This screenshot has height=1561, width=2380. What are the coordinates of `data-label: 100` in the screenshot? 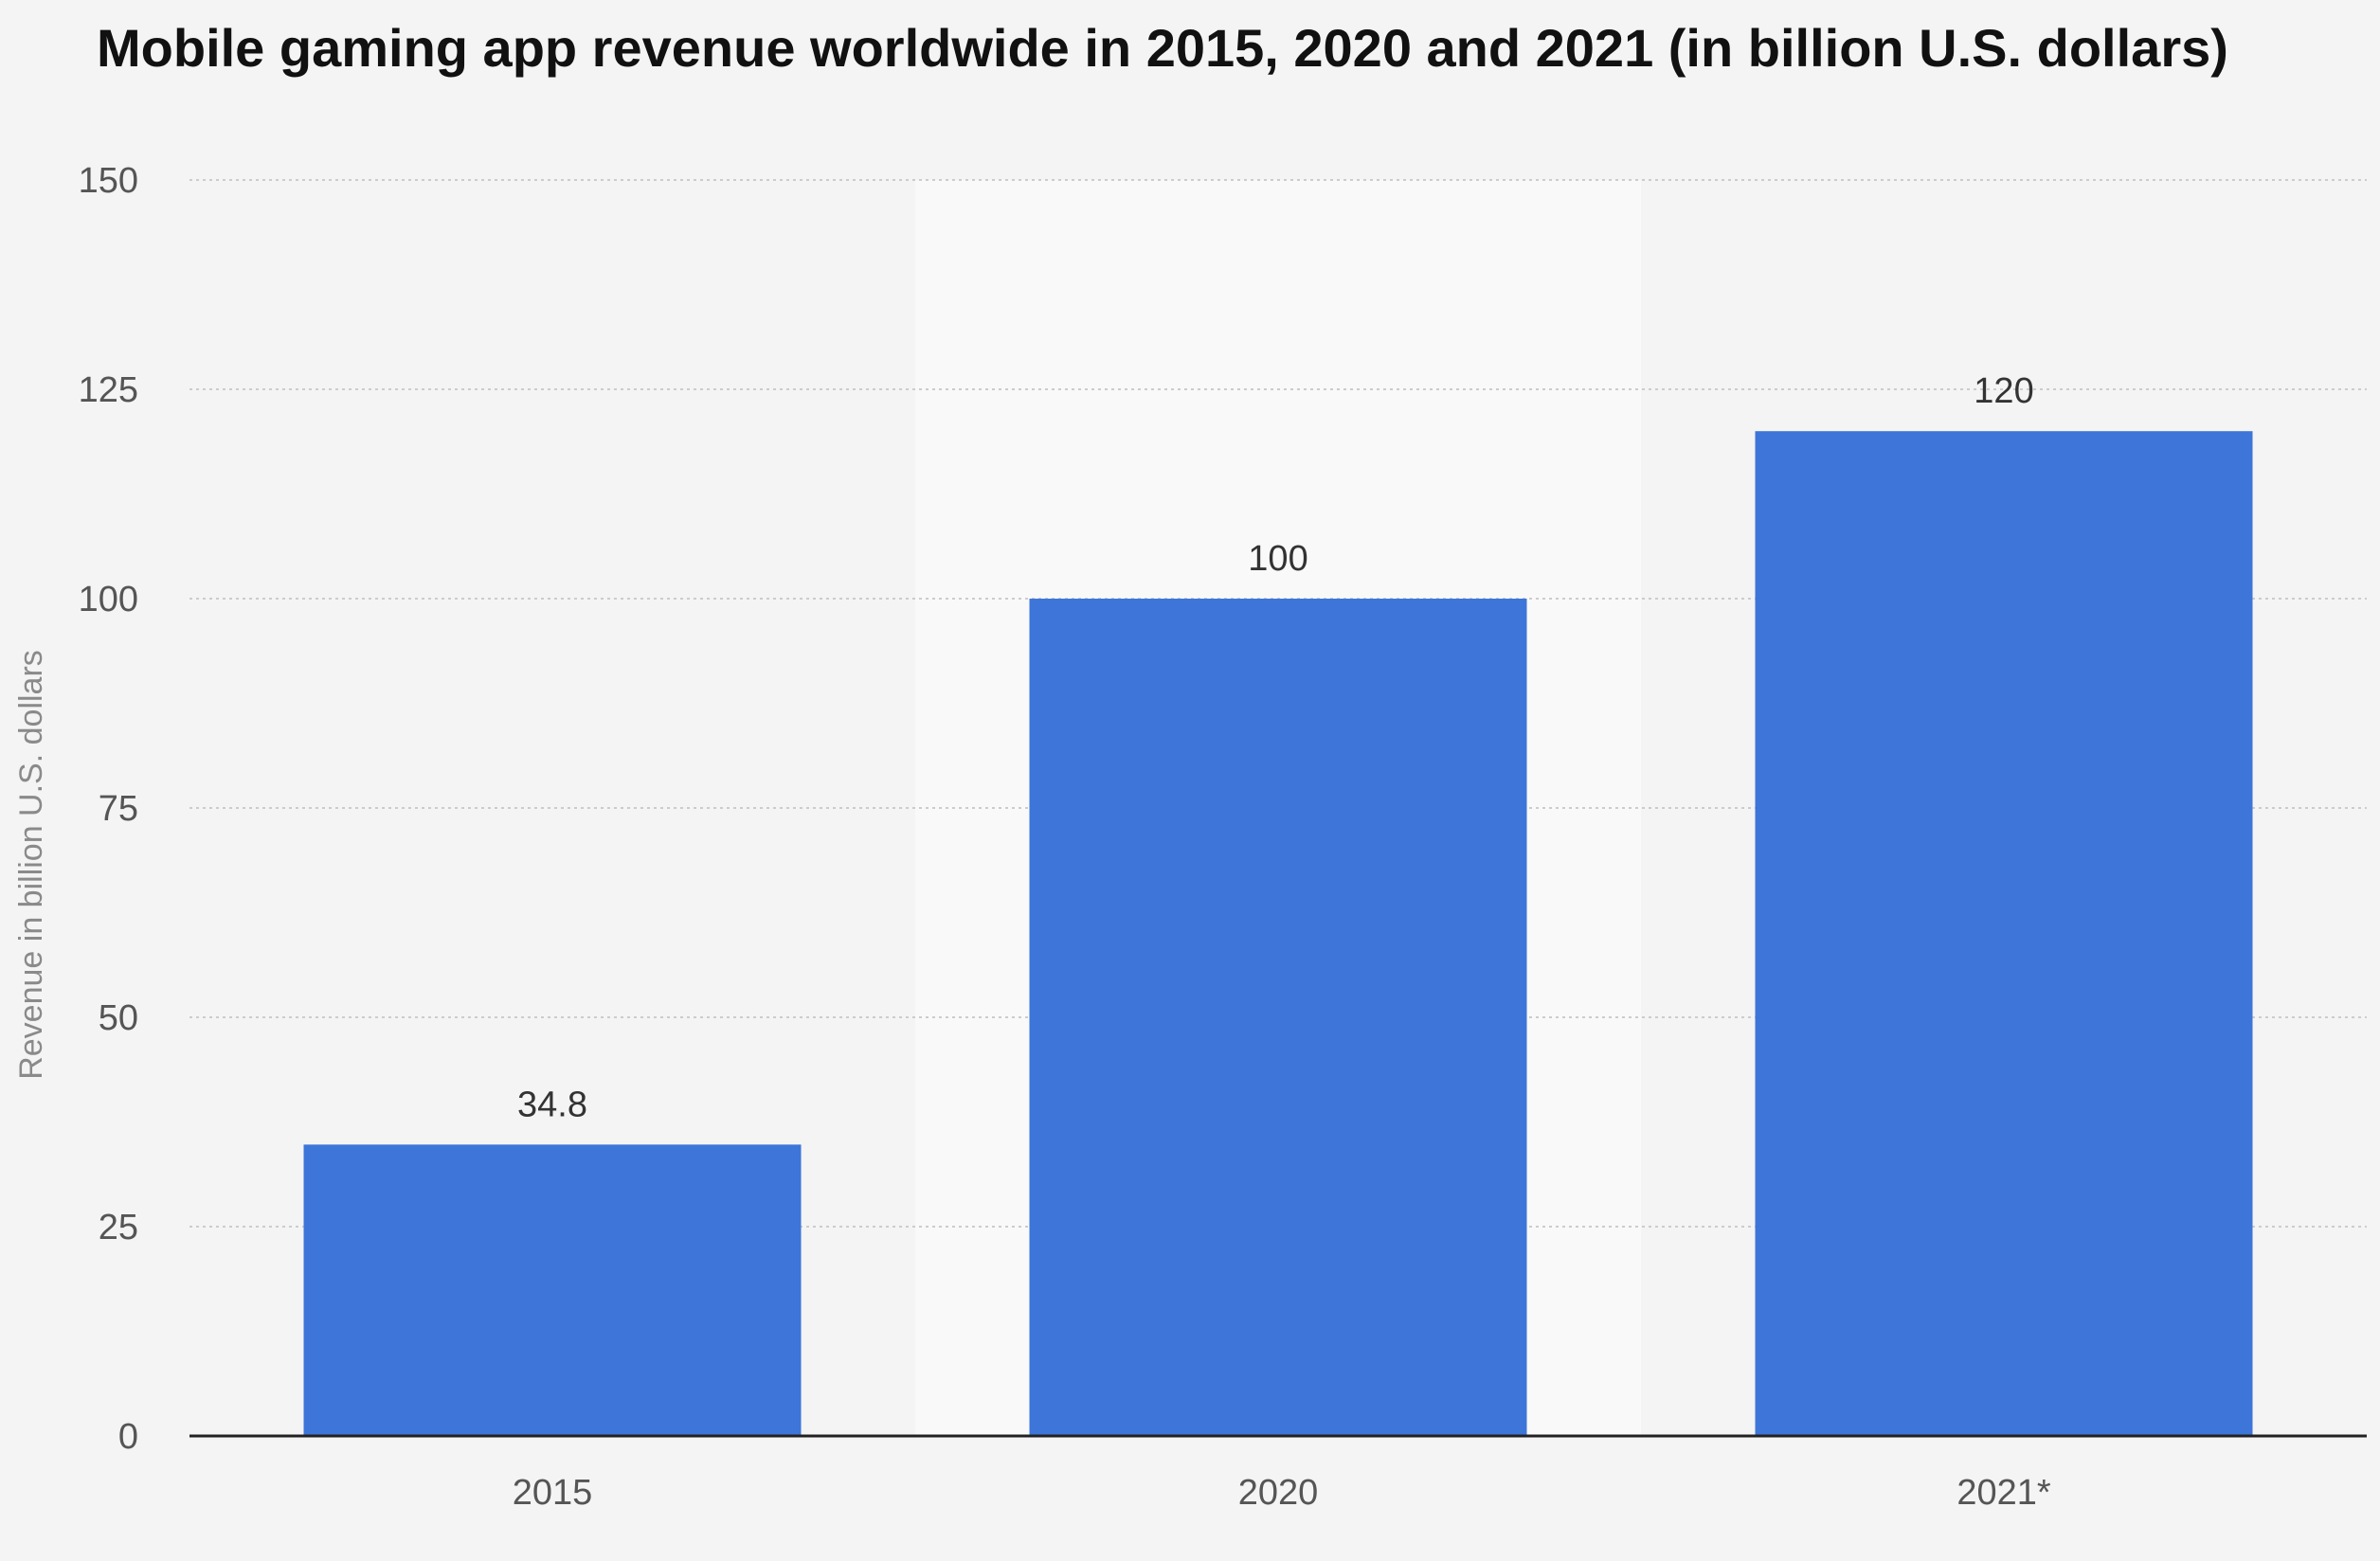 It's located at (1277, 559).